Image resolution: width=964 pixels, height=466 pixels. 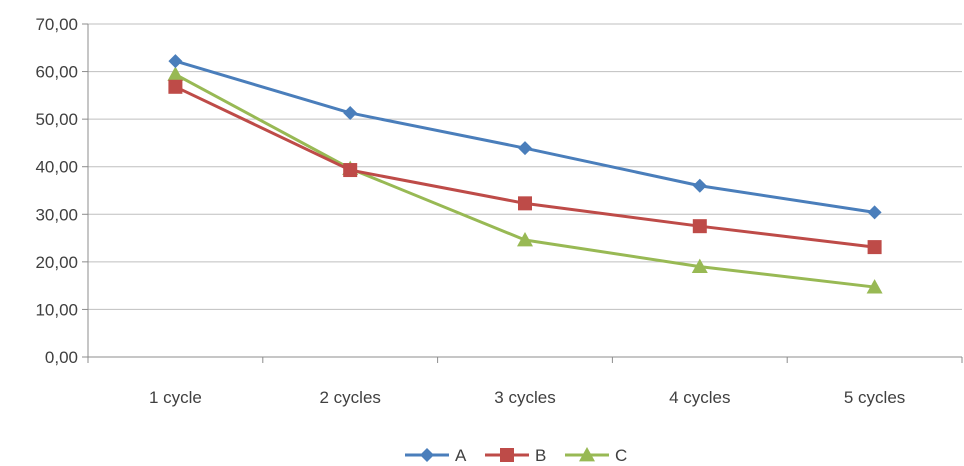 I want to click on legend-item-B: B, so click(x=515, y=455).